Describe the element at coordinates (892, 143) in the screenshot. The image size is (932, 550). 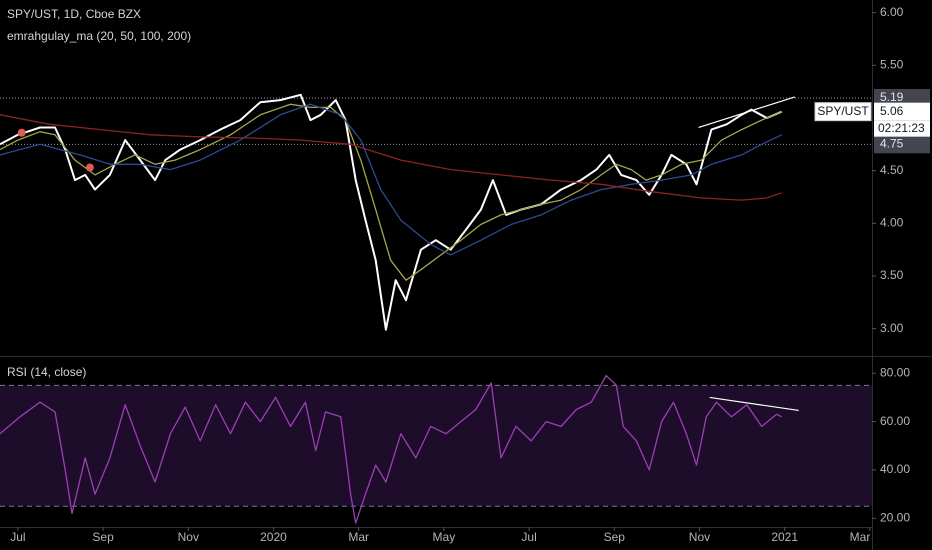
I see `price-label: 4.75` at that location.